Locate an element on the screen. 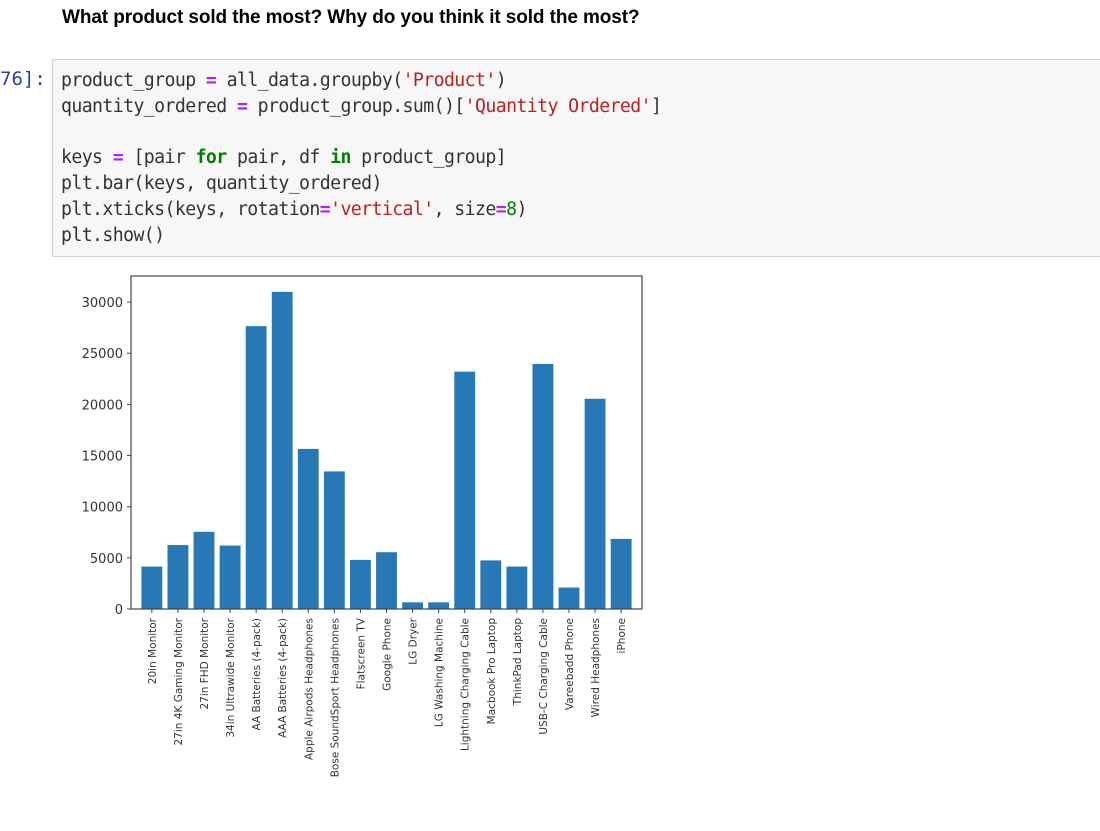 This screenshot has width=1100, height=831. cell-execution-prompt: 76]: is located at coordinates (23, 79).